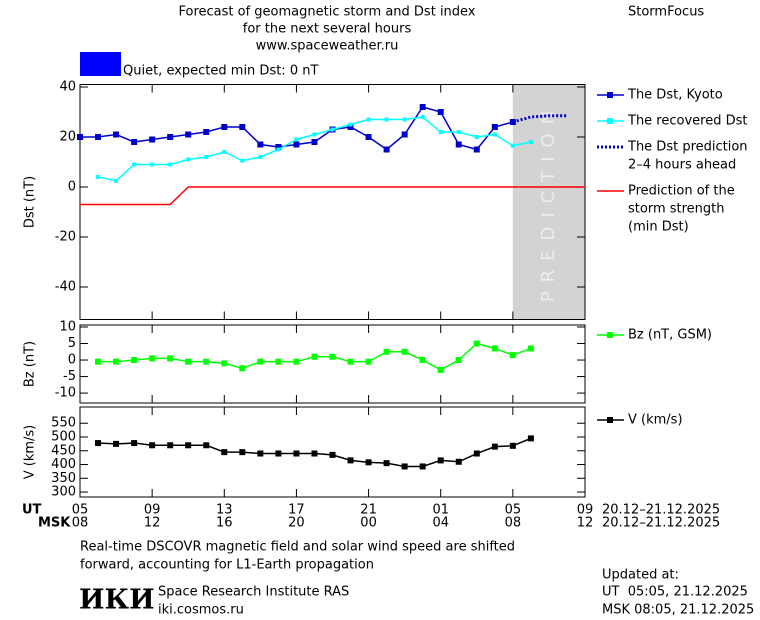  Describe the element at coordinates (152, 523) in the screenshot. I see `x-tick-label-msk: 12` at that location.